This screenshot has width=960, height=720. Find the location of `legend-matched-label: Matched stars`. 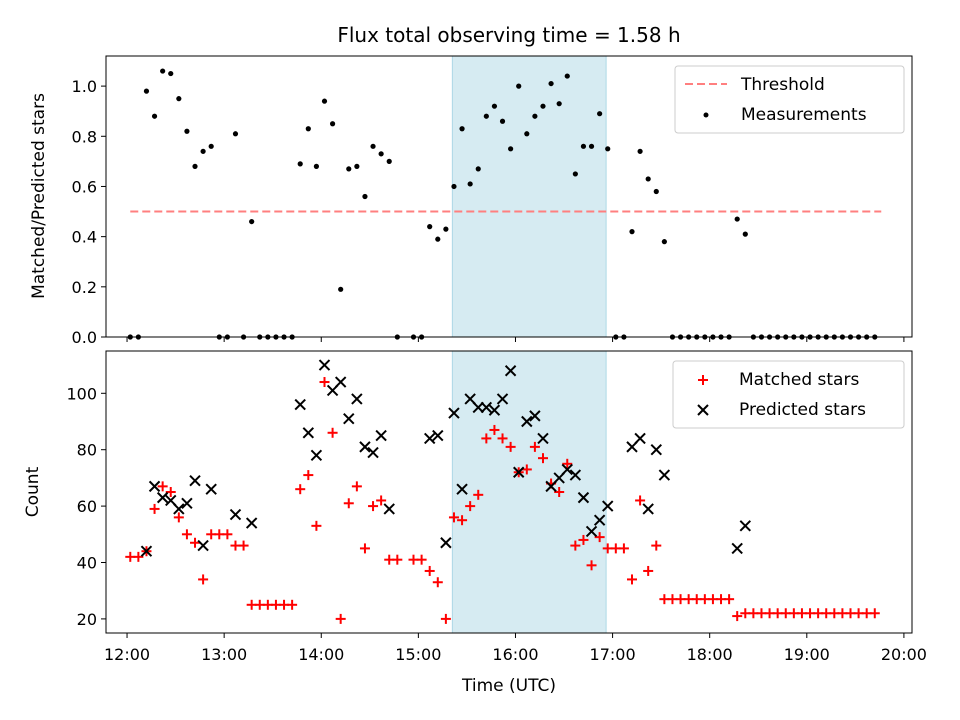

legend-matched-label: Matched stars is located at coordinates (799, 380).